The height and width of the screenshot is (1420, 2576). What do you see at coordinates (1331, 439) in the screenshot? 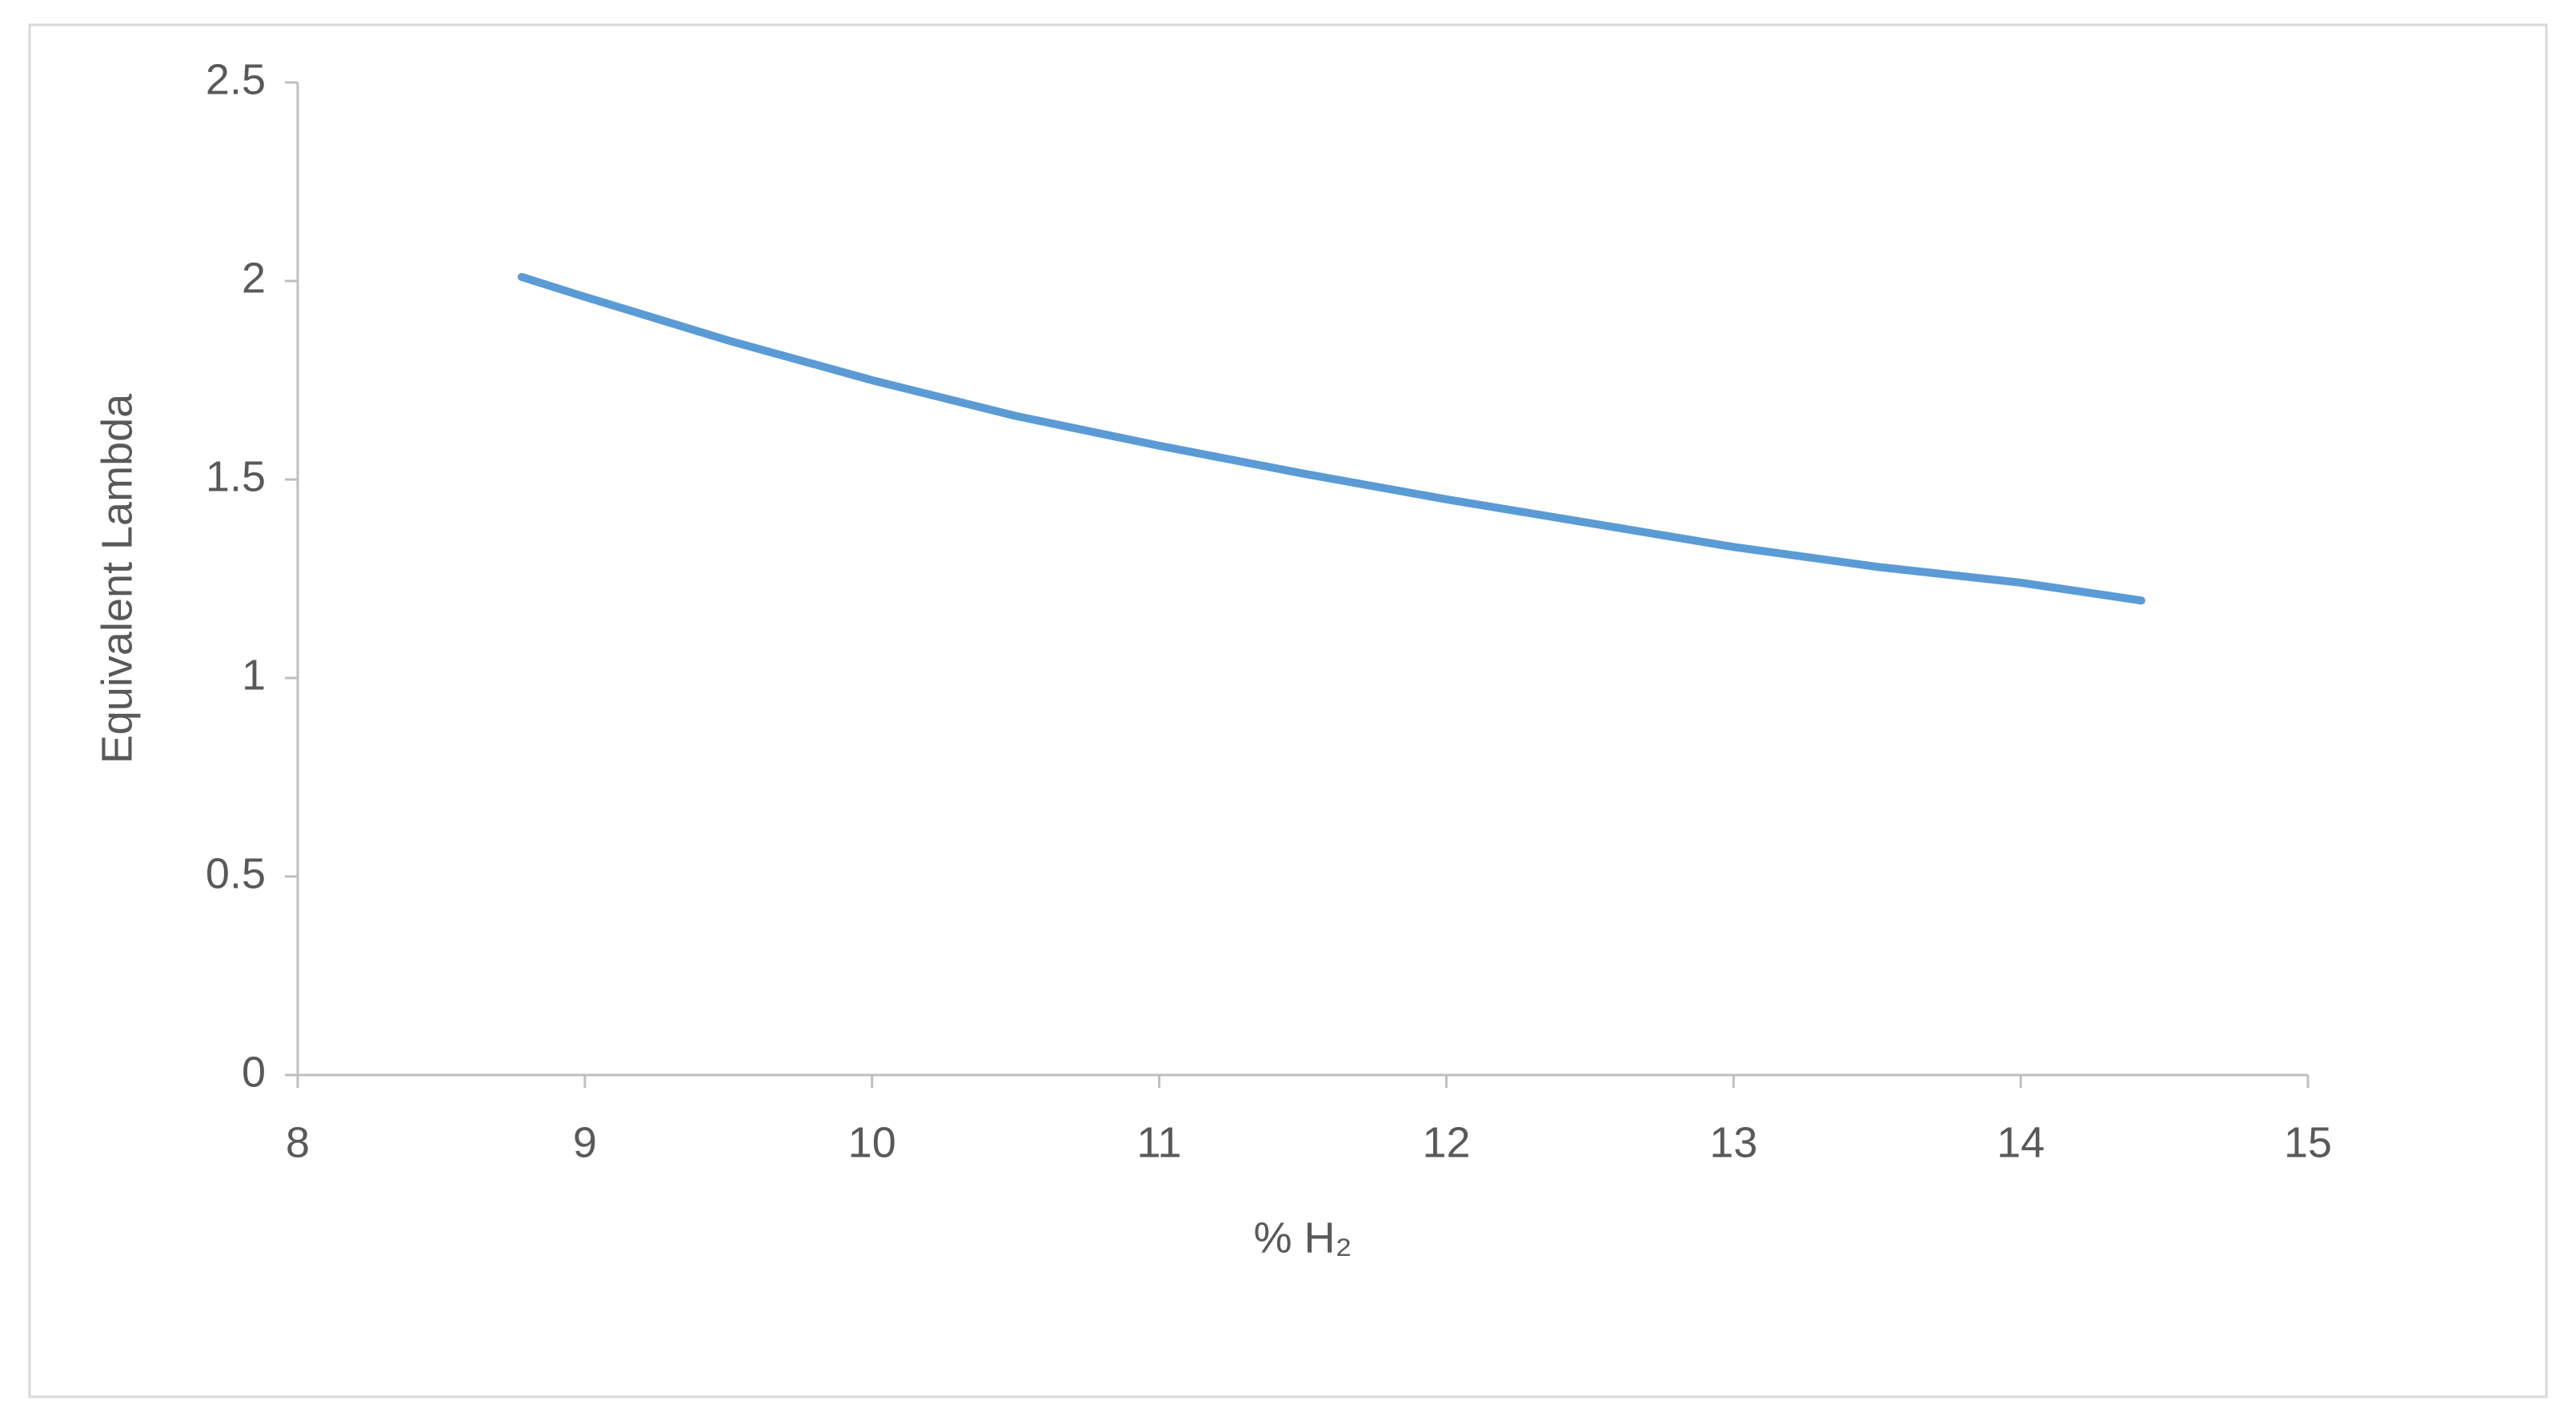
I see `data-line` at bounding box center [1331, 439].